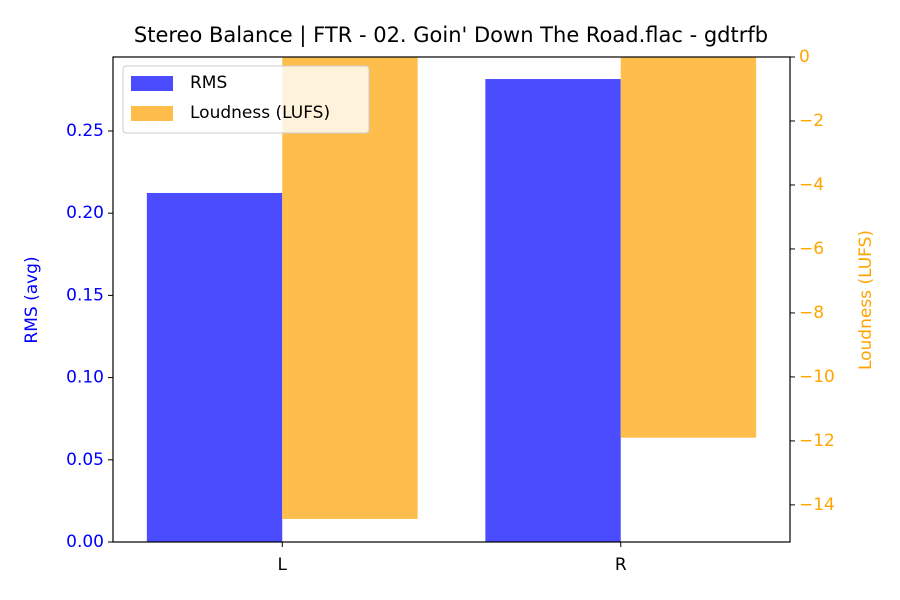  Describe the element at coordinates (85, 542) in the screenshot. I see `y-tick-label: 0.00` at that location.